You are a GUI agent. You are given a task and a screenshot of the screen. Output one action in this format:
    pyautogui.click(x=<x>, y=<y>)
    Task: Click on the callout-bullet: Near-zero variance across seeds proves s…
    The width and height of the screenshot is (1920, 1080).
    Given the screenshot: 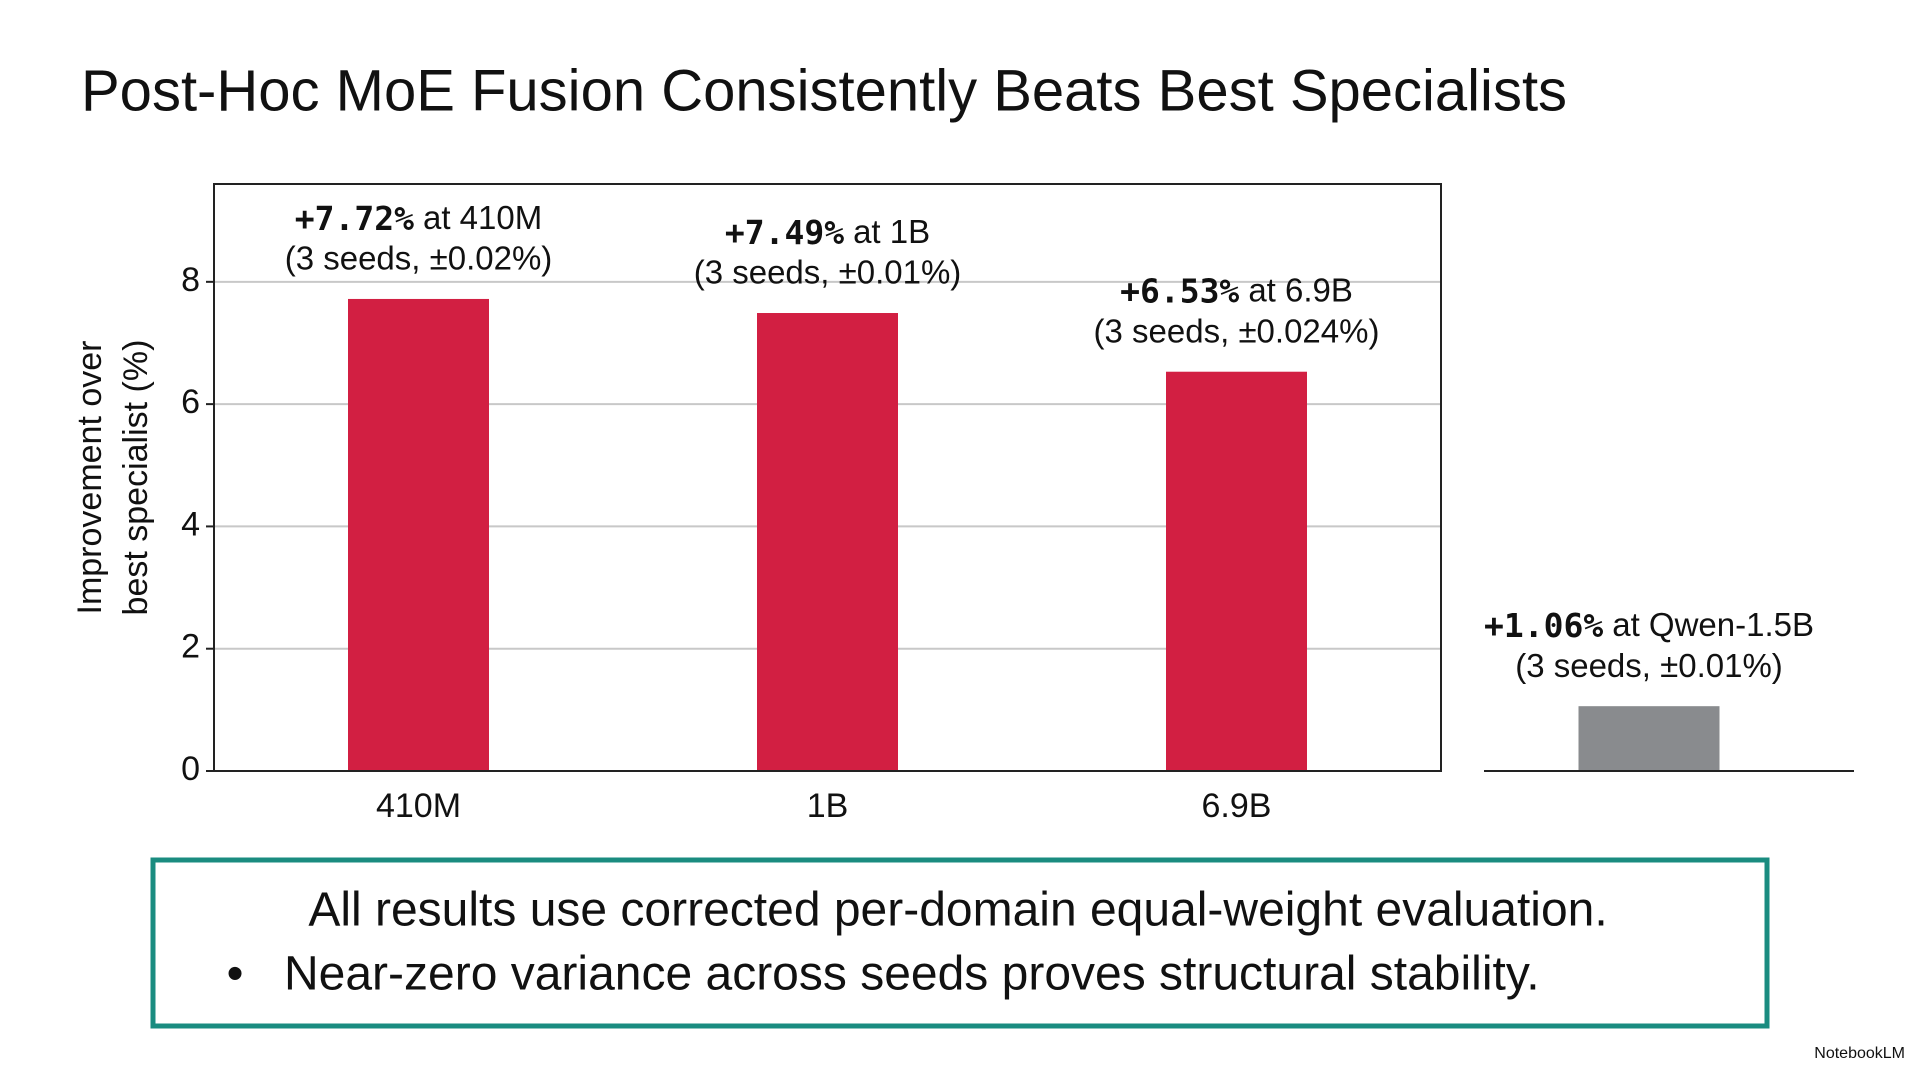 What is the action you would take?
    pyautogui.click(x=912, y=974)
    